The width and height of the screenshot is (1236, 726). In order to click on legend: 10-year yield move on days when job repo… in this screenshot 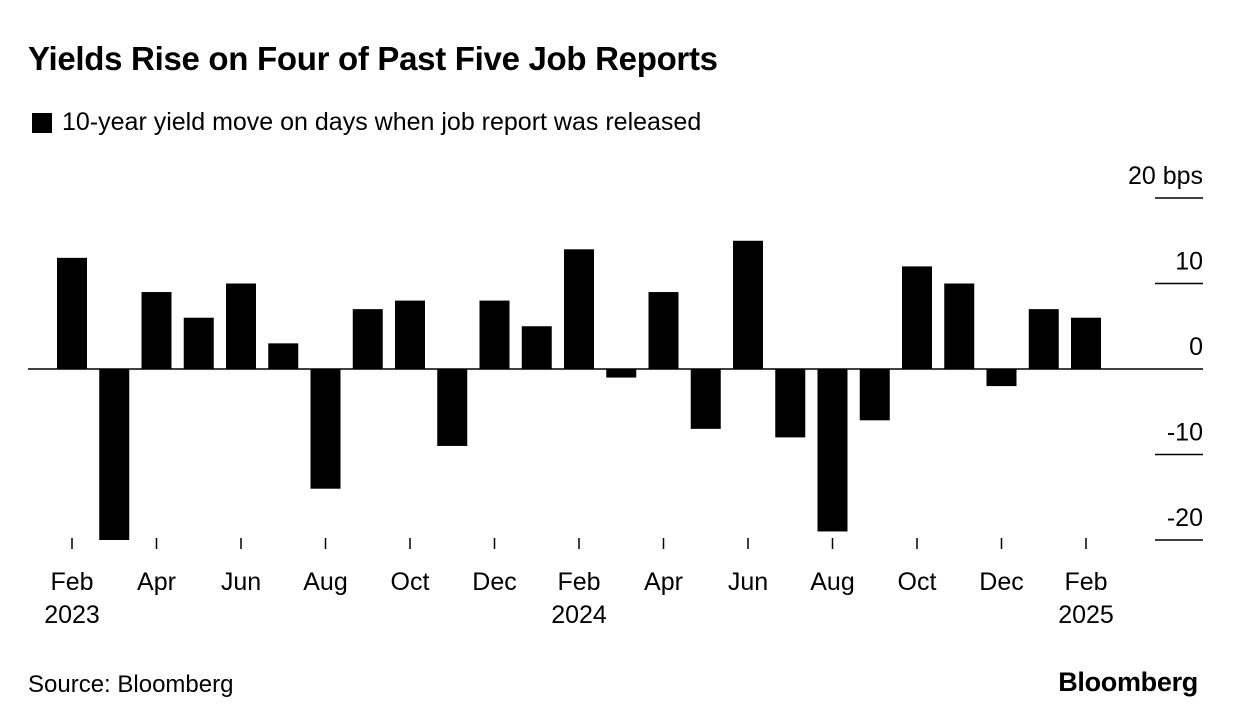, I will do `click(366, 122)`.